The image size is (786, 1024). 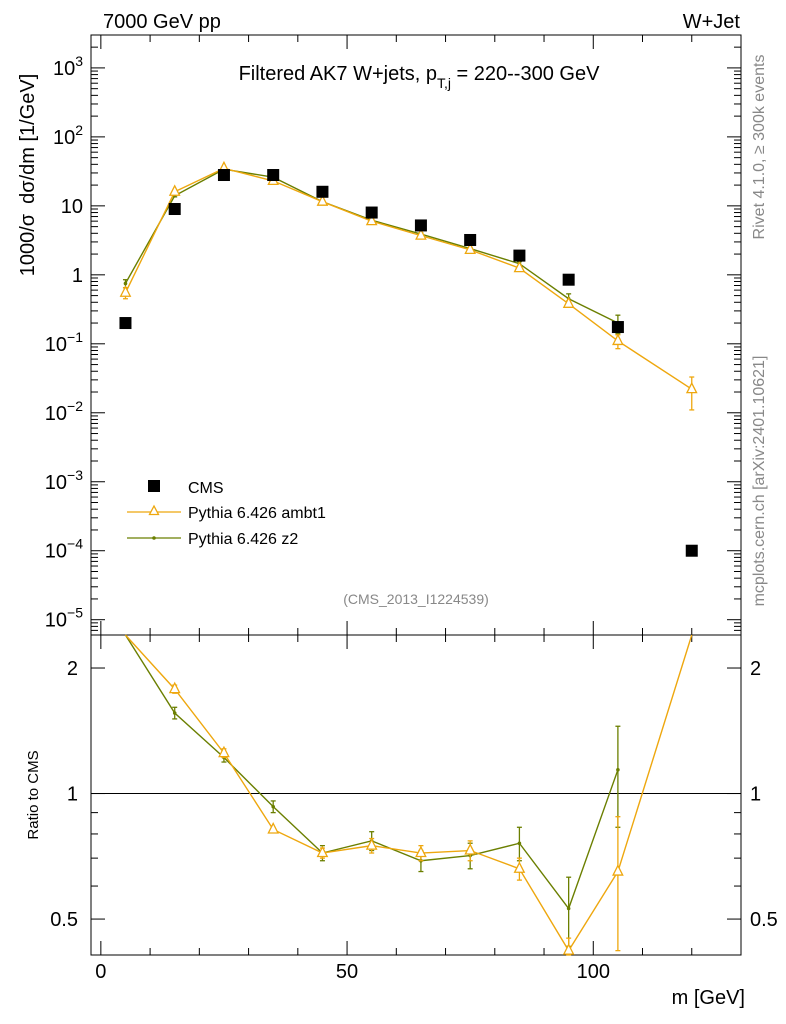 I want to click on main-z2-line, so click(x=371, y=246).